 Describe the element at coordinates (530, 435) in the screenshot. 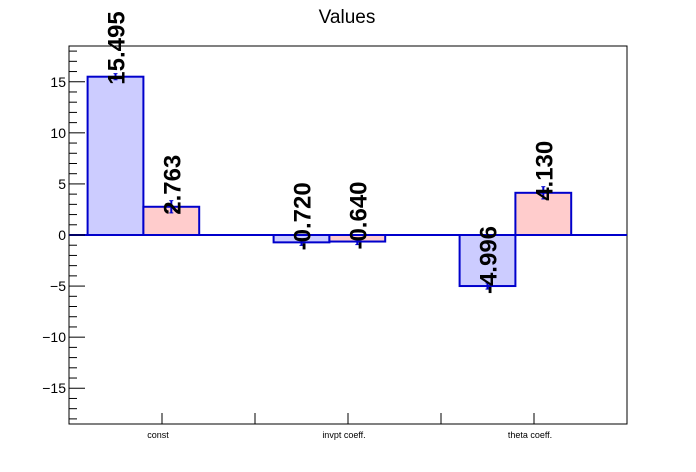

I see `x-tick-label: theta coeff.` at that location.